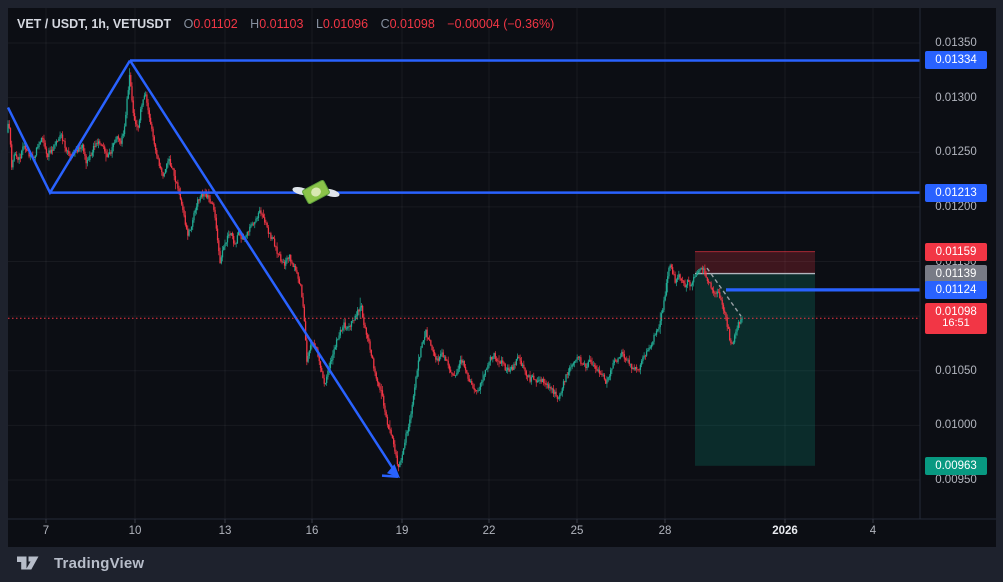  Describe the element at coordinates (956, 273) in the screenshot. I see `entry-price-label: 0.01139` at that location.